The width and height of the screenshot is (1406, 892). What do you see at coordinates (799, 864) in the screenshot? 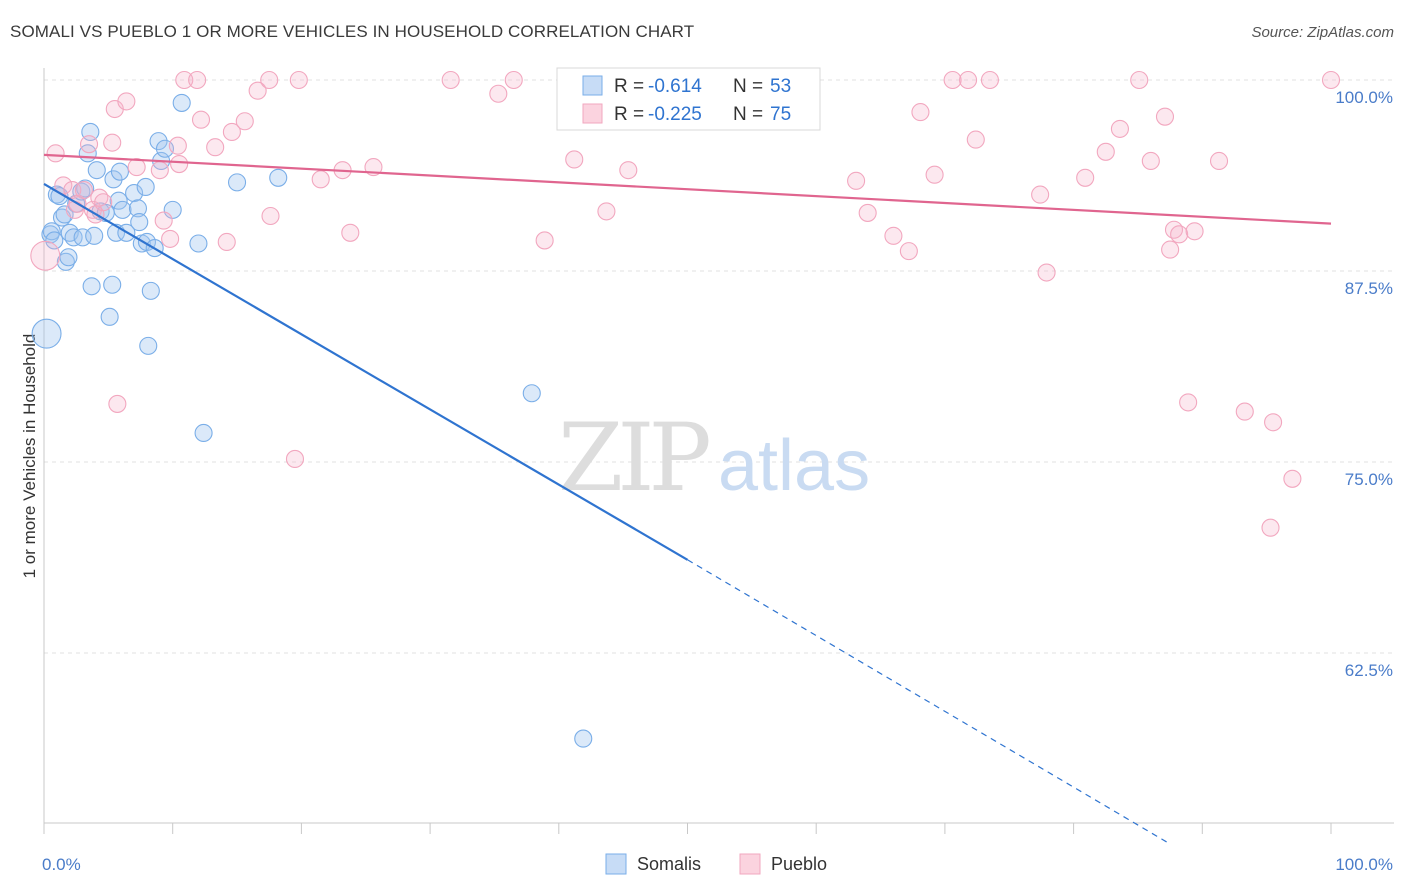
I see `bottom-legend-label-pueblo: Pueblo` at bounding box center [799, 864].